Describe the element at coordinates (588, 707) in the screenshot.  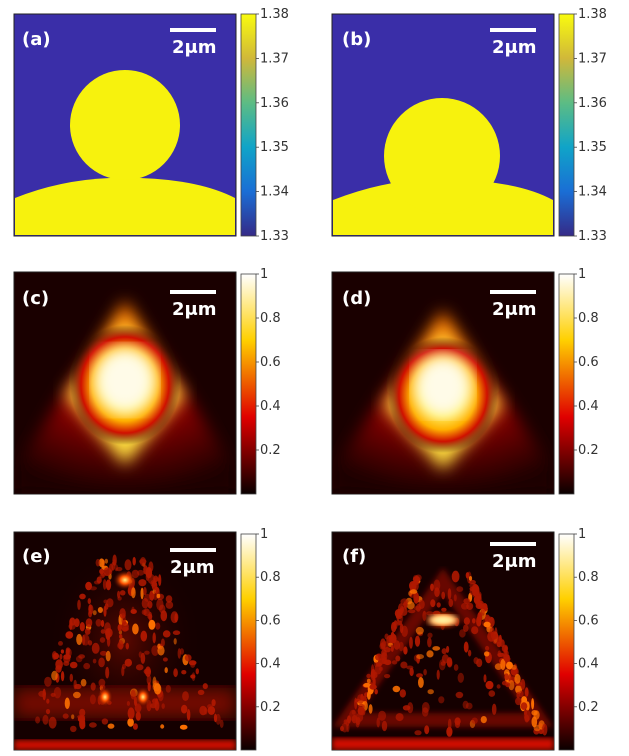
I see `colorbar-f-tick-label: 0.2` at that location.